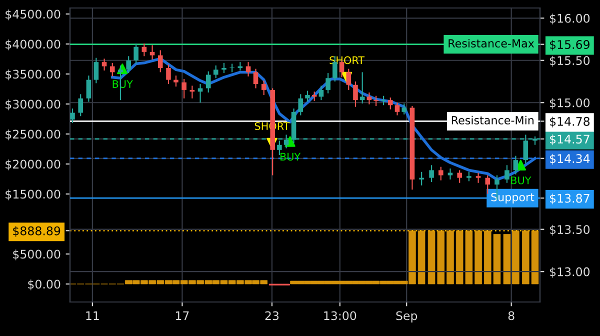  Describe the element at coordinates (182, 315) in the screenshot. I see `x-tick-label: 17` at that location.